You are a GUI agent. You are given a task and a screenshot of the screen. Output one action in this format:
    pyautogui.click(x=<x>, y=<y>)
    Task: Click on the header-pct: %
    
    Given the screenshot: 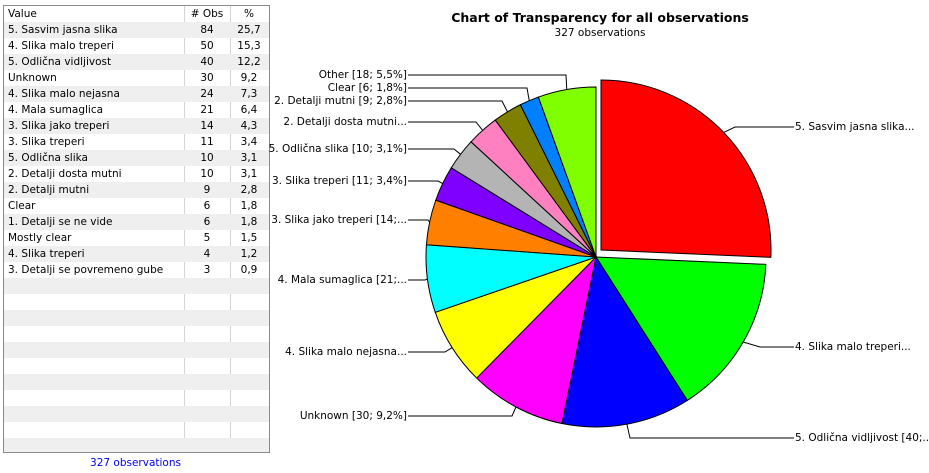 What is the action you would take?
    pyautogui.click(x=249, y=14)
    